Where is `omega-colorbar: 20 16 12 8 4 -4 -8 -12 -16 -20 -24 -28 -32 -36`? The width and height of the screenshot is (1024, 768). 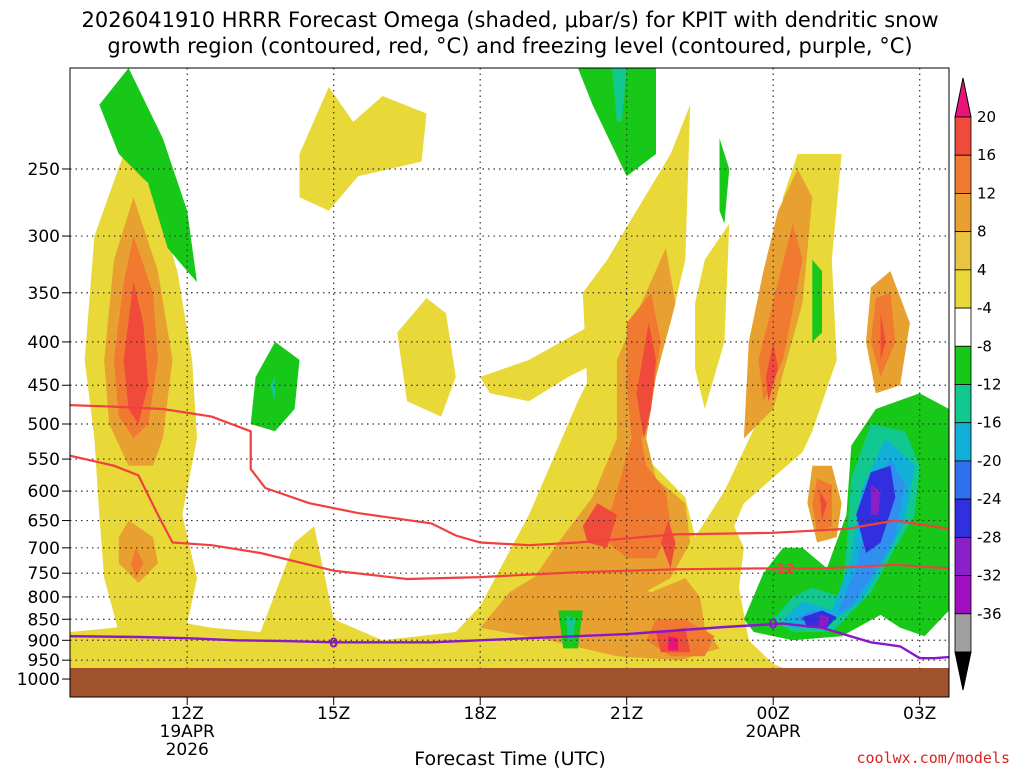 omega-colorbar: 20 16 12 8 4 -4 -8 -12 -16 -20 -24 -28 -32 -36 is located at coordinates (978, 384).